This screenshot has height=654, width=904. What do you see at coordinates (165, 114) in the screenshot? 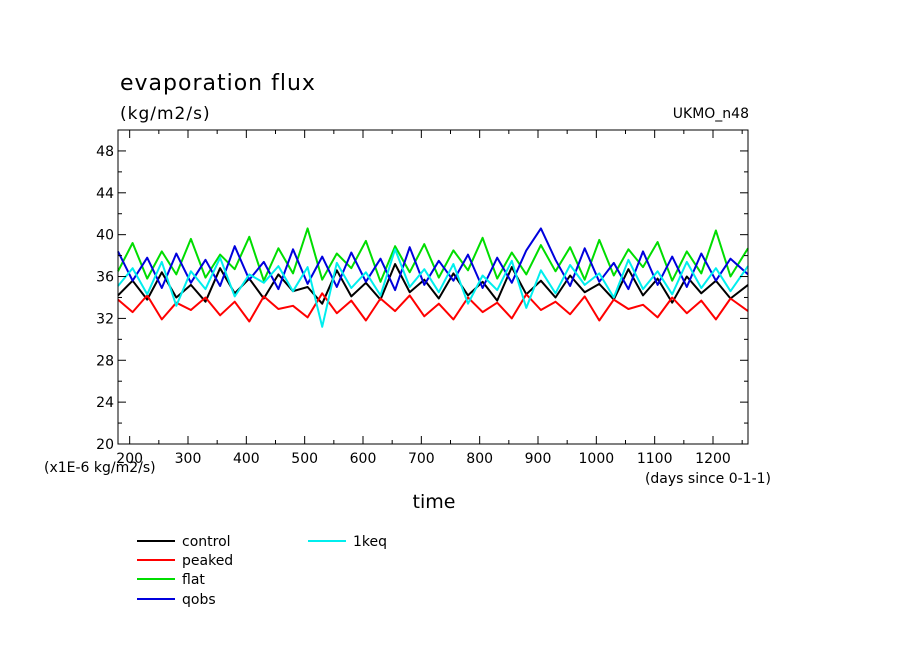
I see `chart-units: (kg/m2/s)` at bounding box center [165, 114].